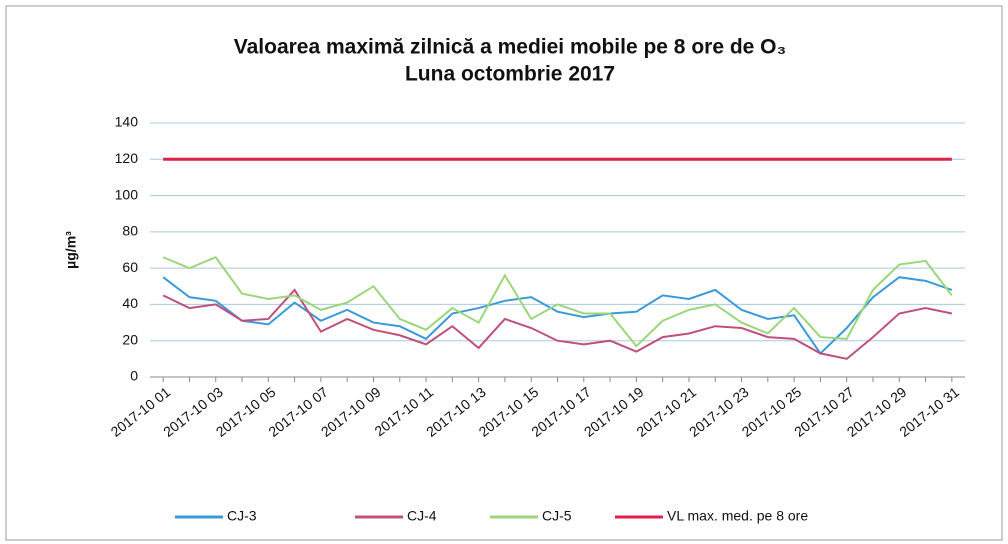 This screenshot has height=544, width=1008. What do you see at coordinates (422, 516) in the screenshot?
I see `legend-label: CJ-4` at bounding box center [422, 516].